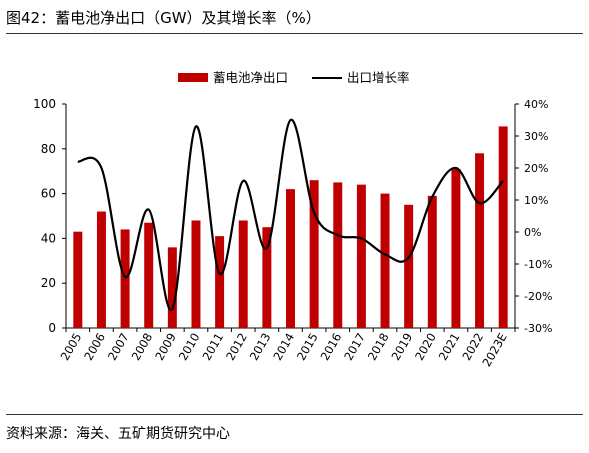 Image resolution: width=589 pixels, height=453 pixels. I want to click on x-tick-label: 2011, so click(212, 347).